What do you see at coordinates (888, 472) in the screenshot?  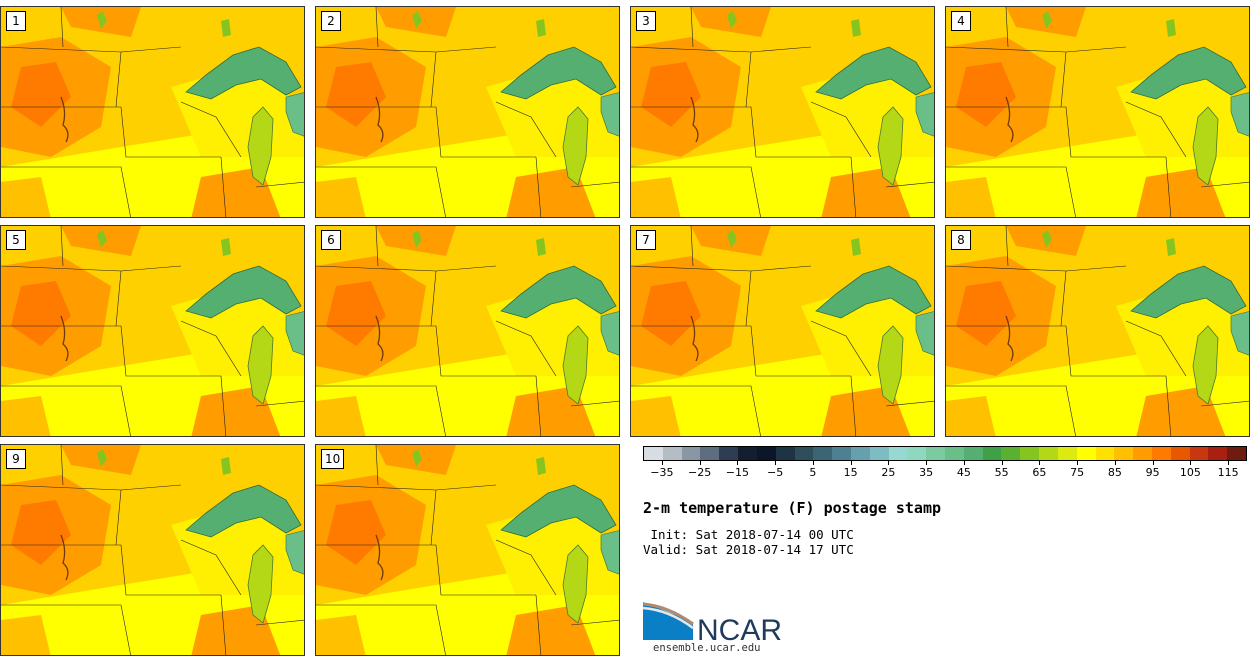 I see `colorbar-tick-label: 25` at bounding box center [888, 472].